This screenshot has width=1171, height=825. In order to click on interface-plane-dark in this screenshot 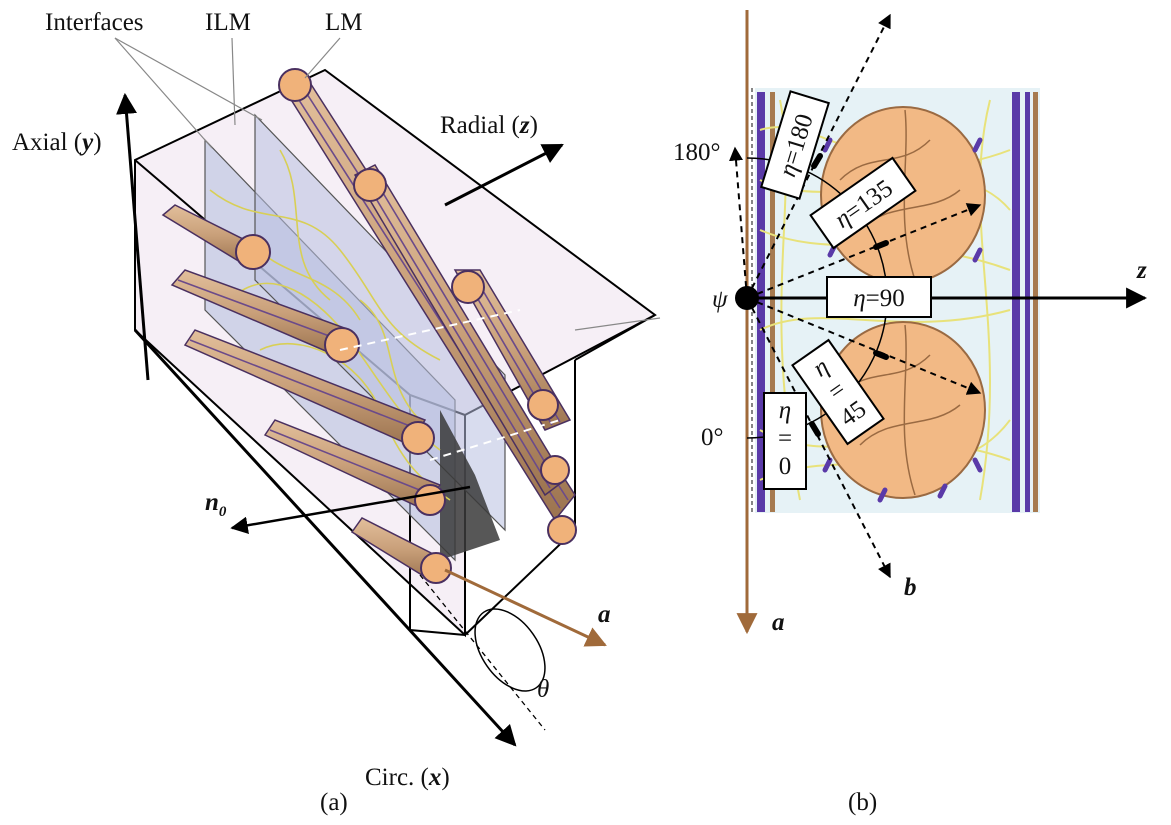, I will do `click(470, 485)`.